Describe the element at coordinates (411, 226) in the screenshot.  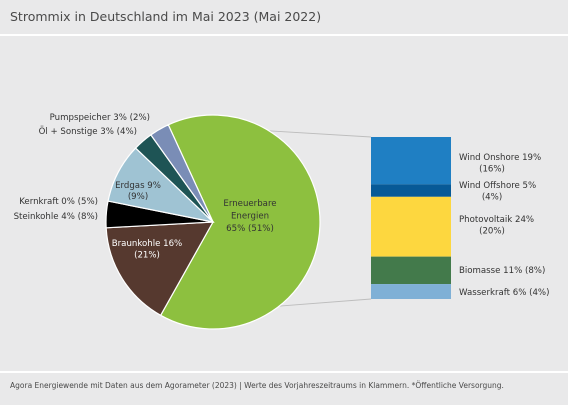
I see `bar-segment-photovoltaik` at that location.